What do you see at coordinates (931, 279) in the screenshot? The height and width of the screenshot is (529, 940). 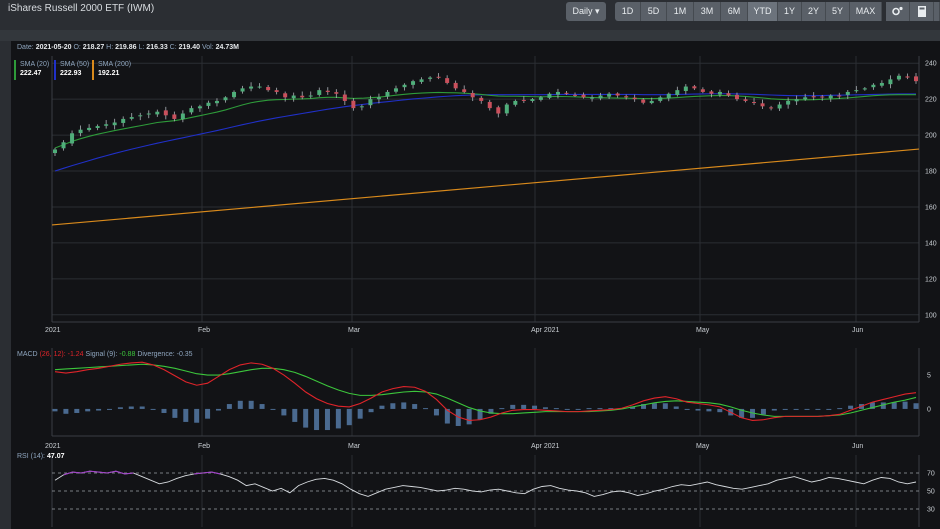 I see `y-tick-label: 120` at bounding box center [931, 279].